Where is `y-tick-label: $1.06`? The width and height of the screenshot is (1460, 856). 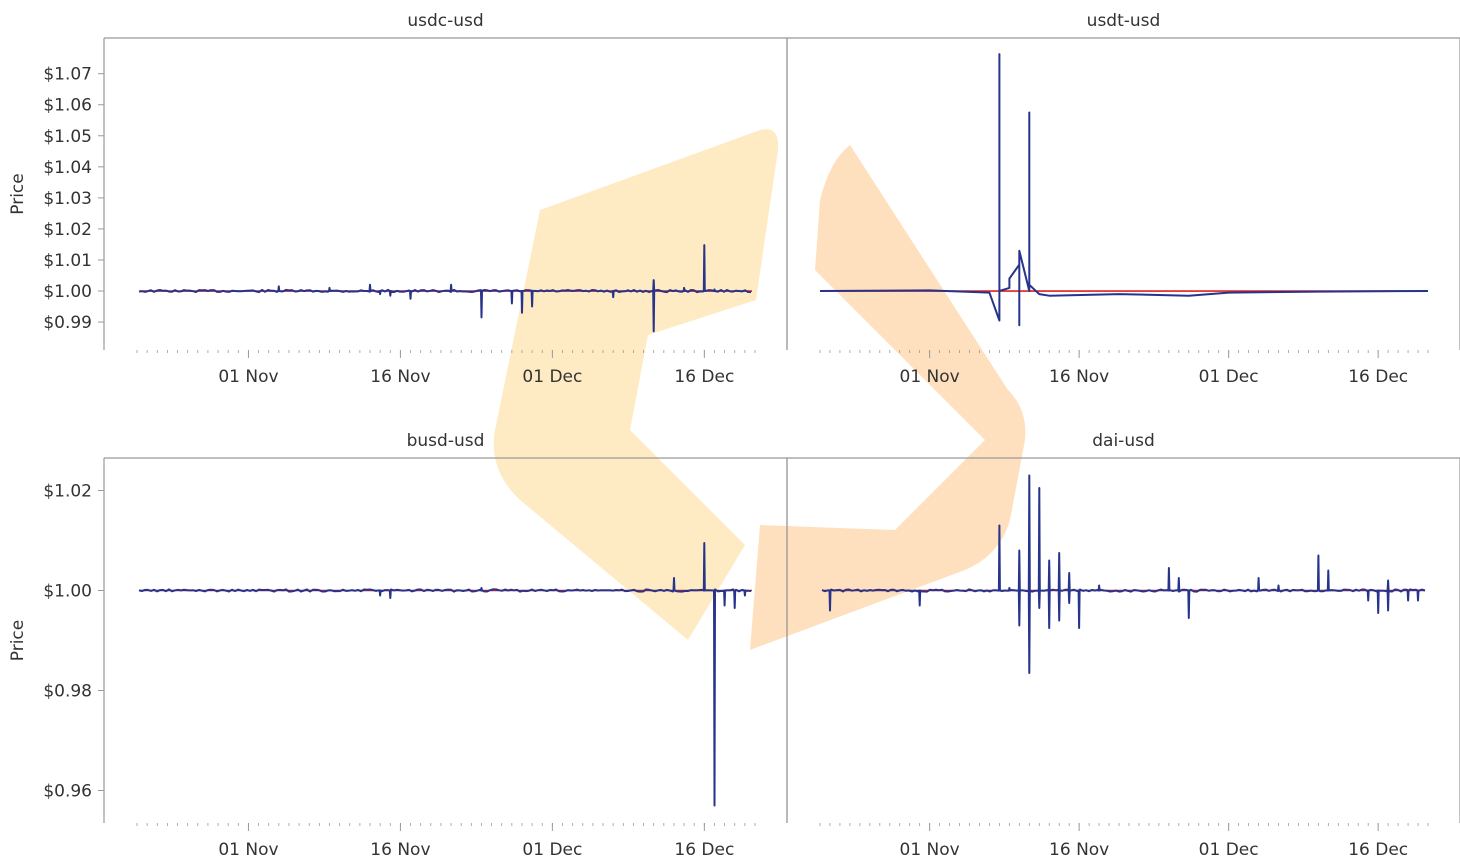
y-tick-label: $1.06 is located at coordinates (67, 106).